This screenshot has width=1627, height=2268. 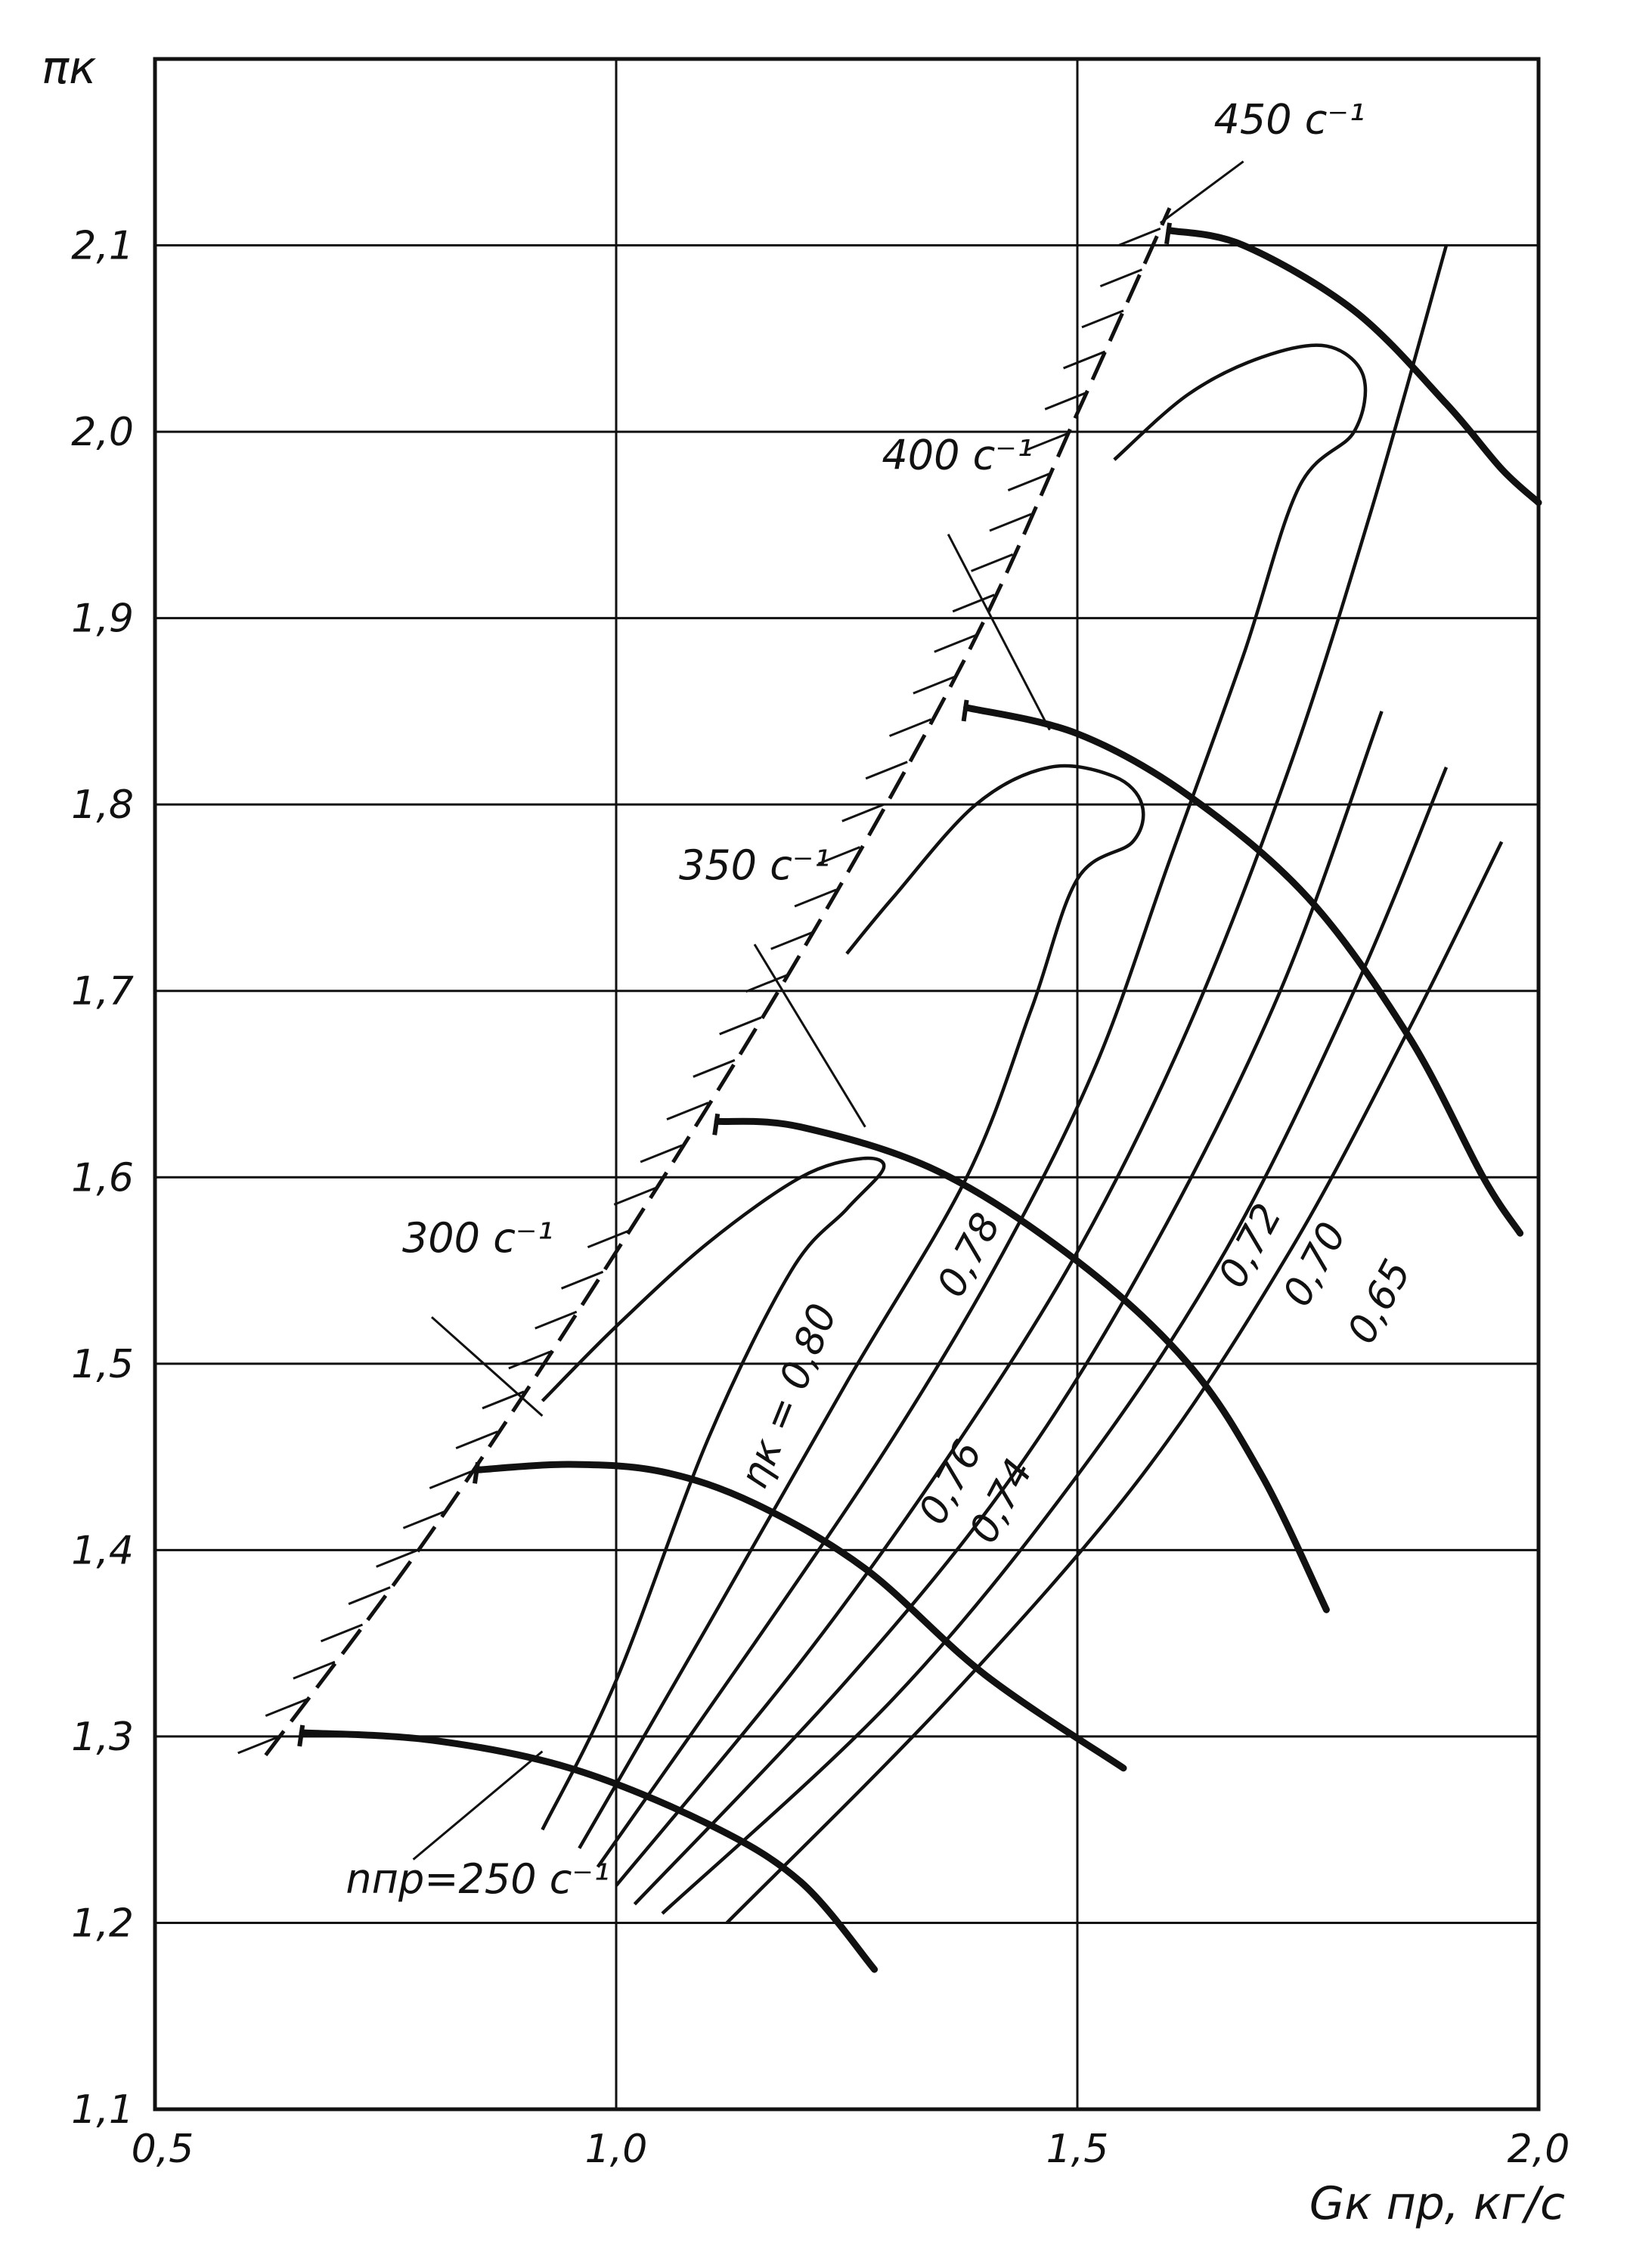 I want to click on y-tick-label: 1,2, so click(x=102, y=1923).